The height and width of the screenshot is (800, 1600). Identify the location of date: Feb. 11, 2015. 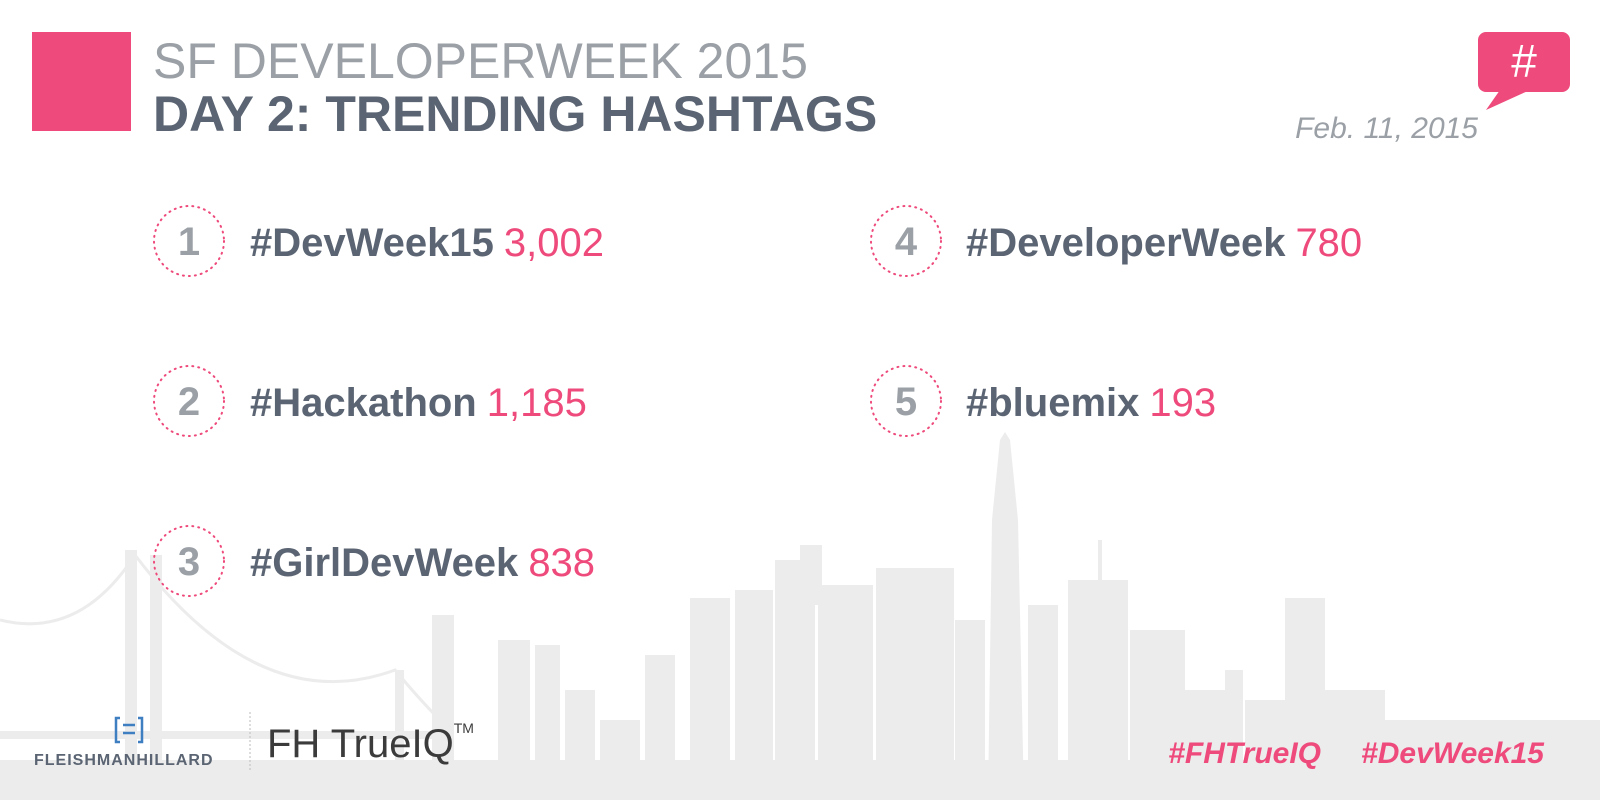
(1386, 128).